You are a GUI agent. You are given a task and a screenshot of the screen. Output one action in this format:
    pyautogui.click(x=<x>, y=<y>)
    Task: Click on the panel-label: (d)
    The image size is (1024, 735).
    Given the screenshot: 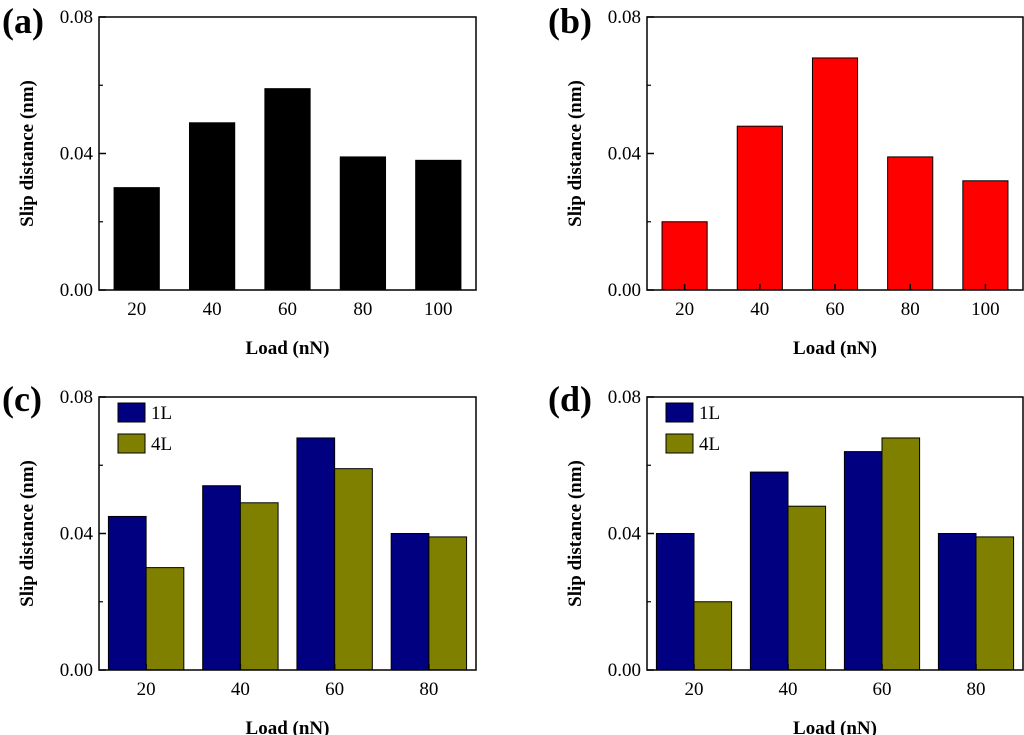 What is the action you would take?
    pyautogui.click(x=570, y=399)
    